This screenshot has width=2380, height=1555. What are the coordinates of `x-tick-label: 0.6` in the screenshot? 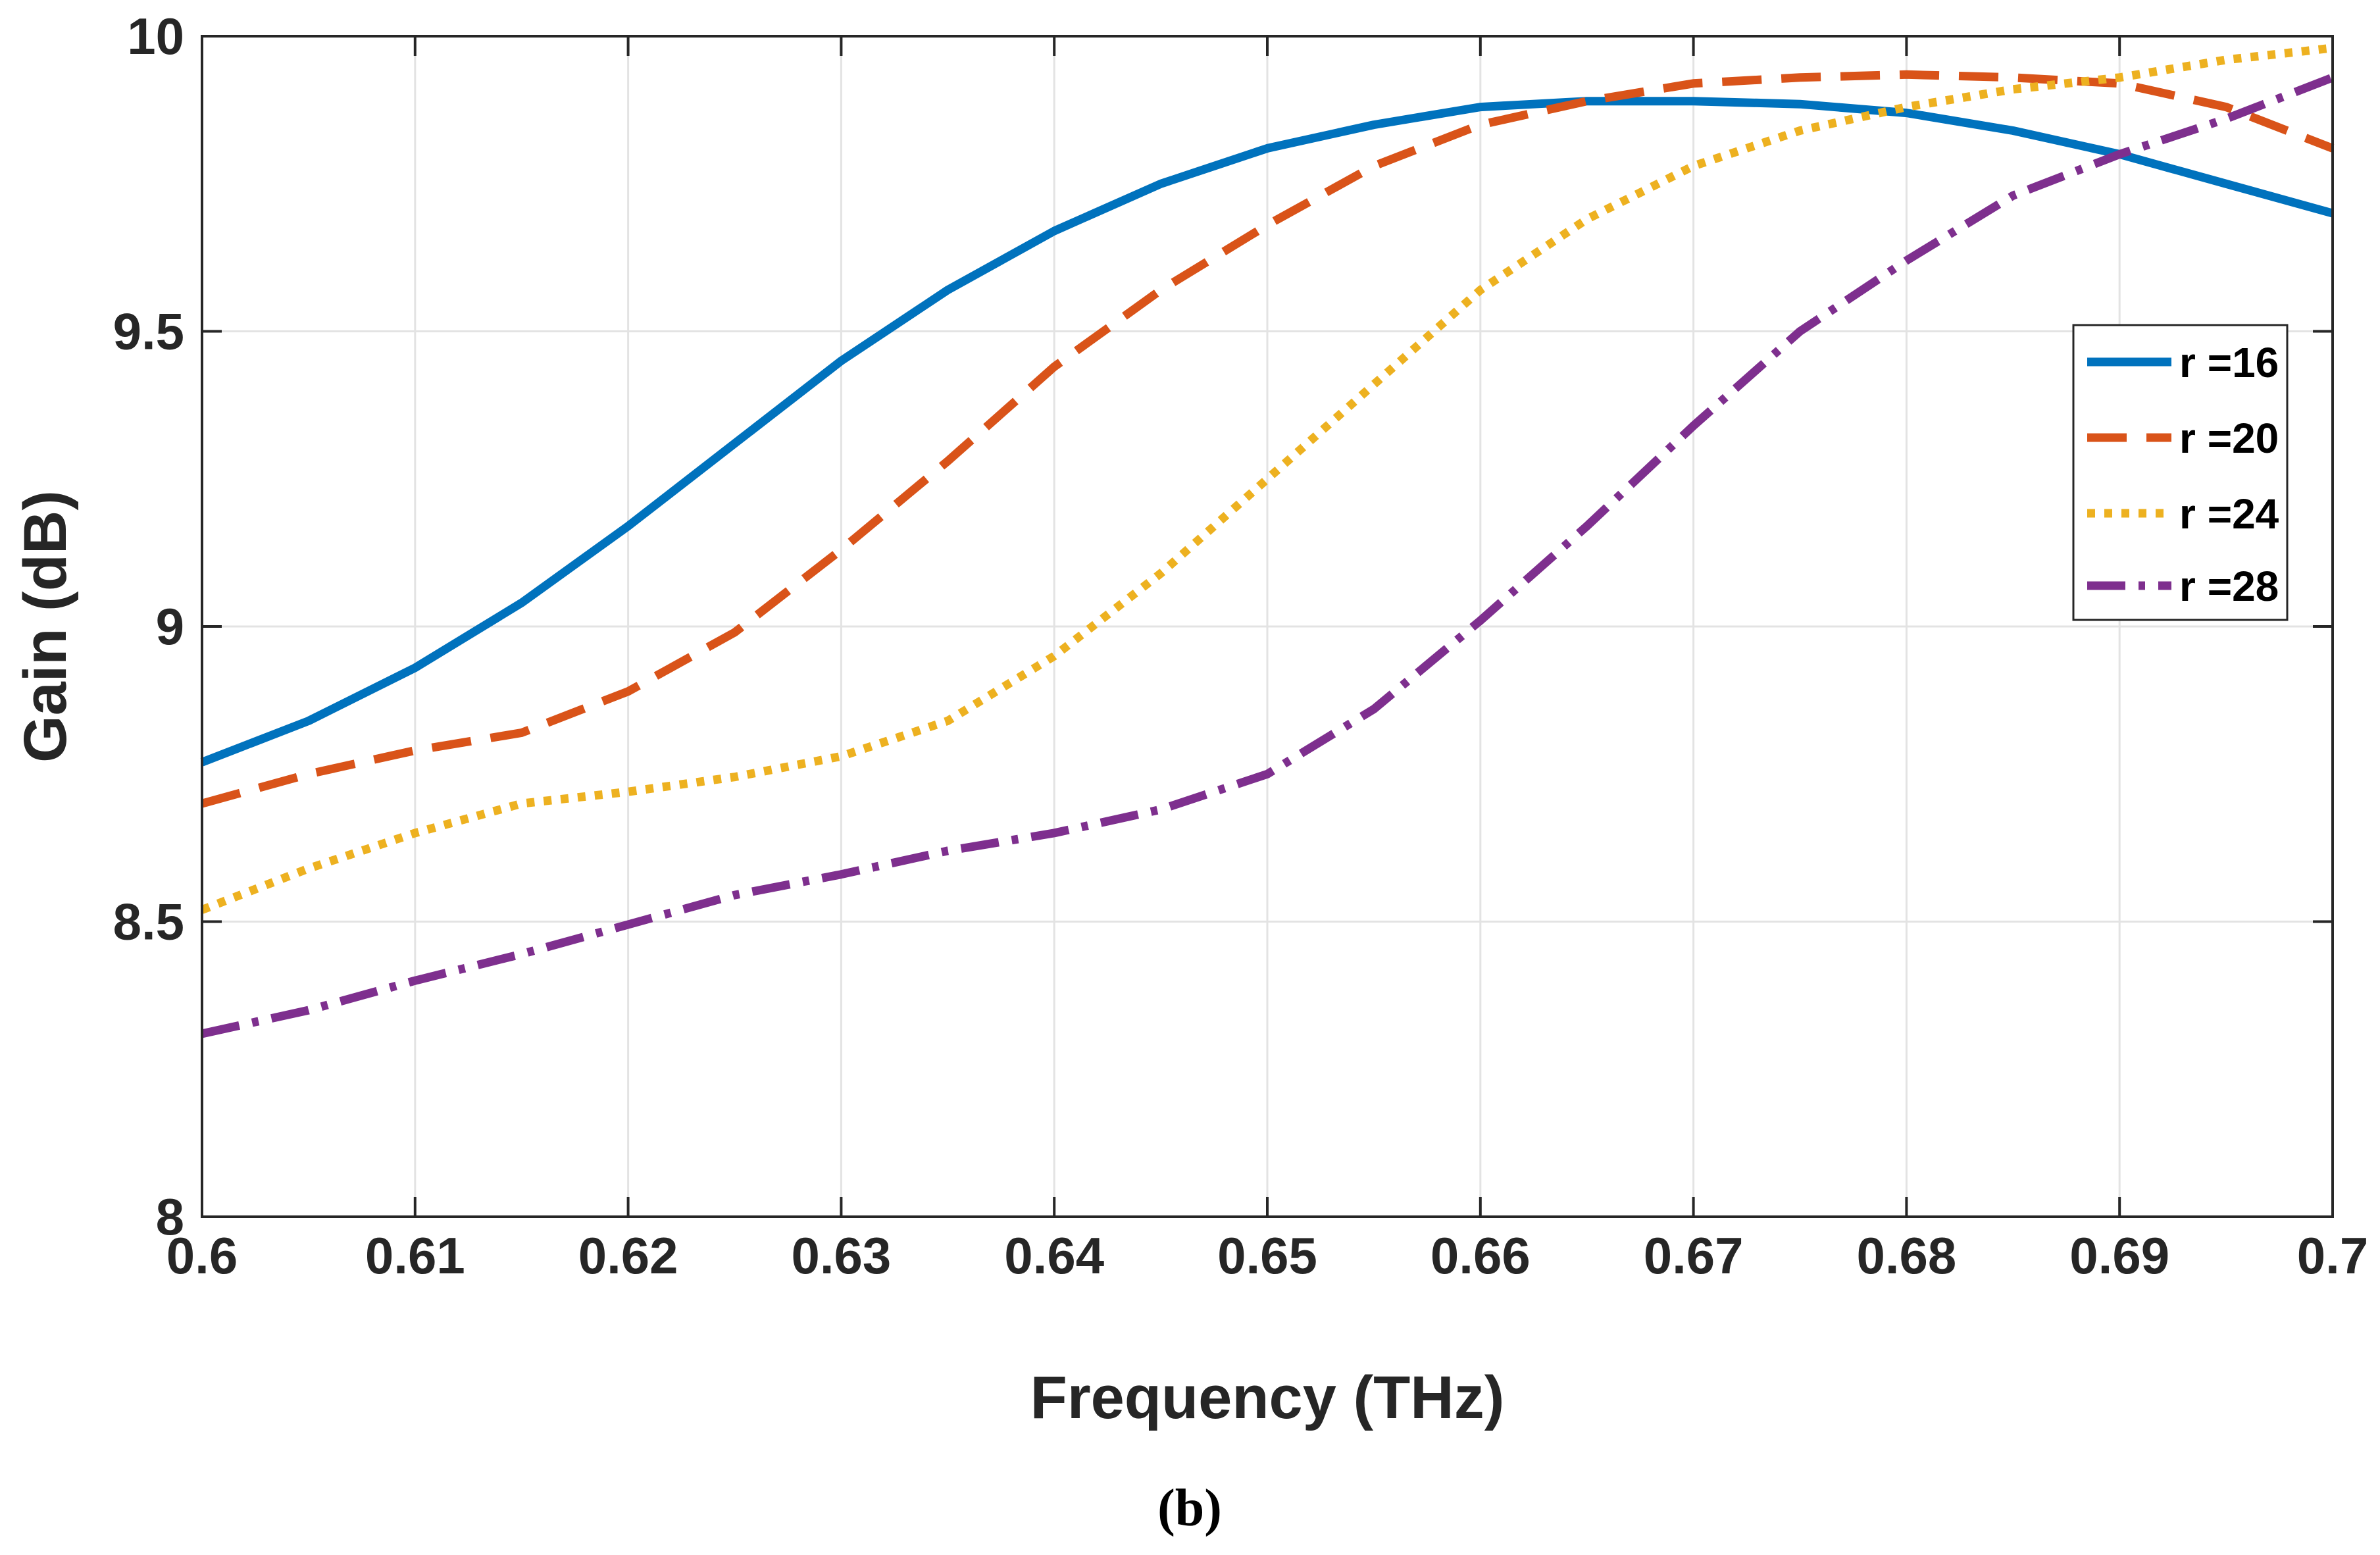 It's located at (202, 1256).